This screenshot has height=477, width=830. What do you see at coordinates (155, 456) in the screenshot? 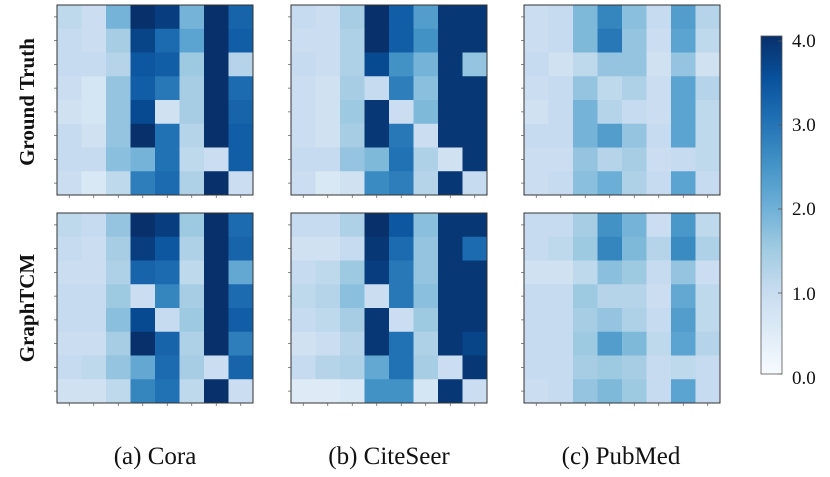
I see `column-label-cora: (a) Cora` at bounding box center [155, 456].